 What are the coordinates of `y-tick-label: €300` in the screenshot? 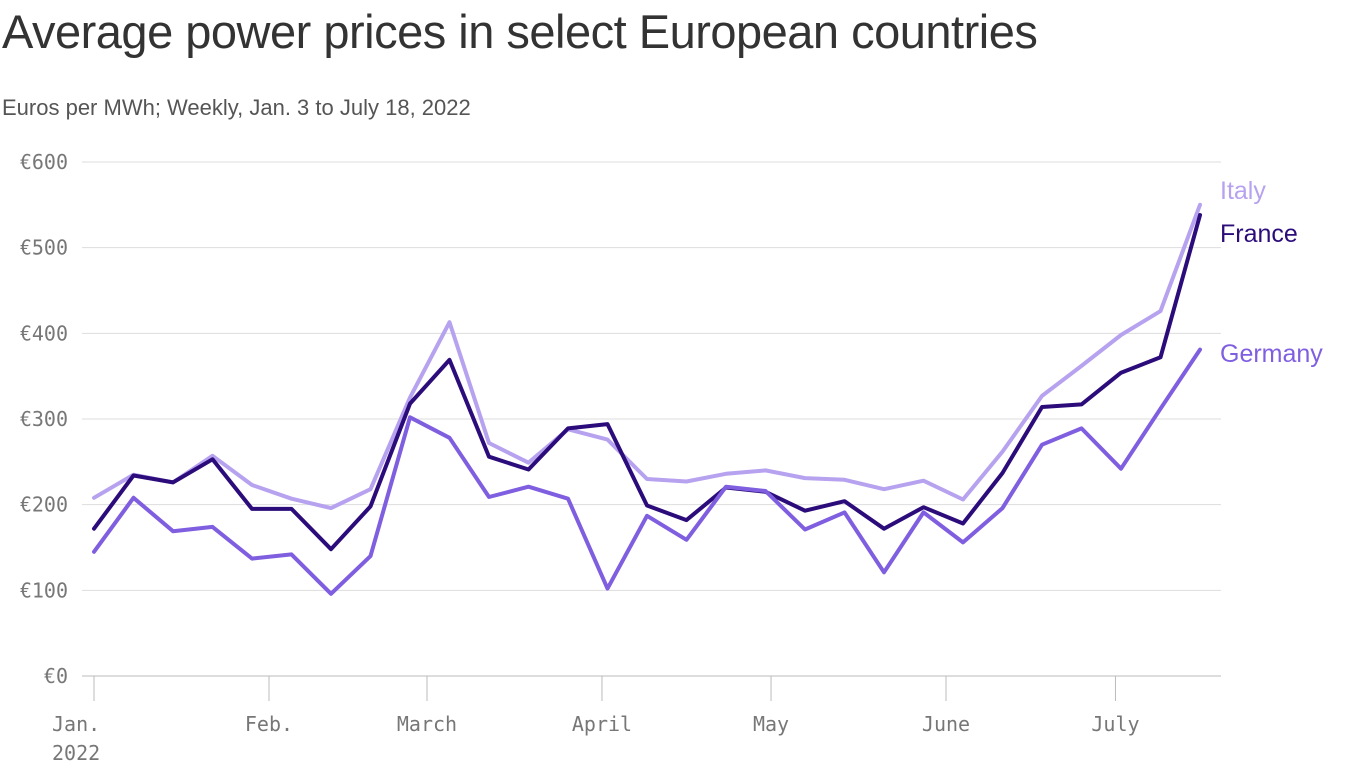 It's located at (44, 419).